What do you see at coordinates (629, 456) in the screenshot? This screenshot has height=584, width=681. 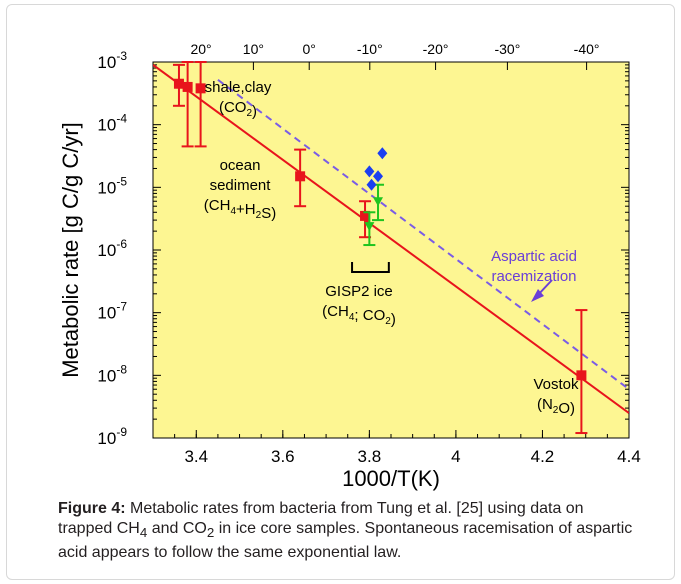 I see `x-tick-label: 4.4` at bounding box center [629, 456].